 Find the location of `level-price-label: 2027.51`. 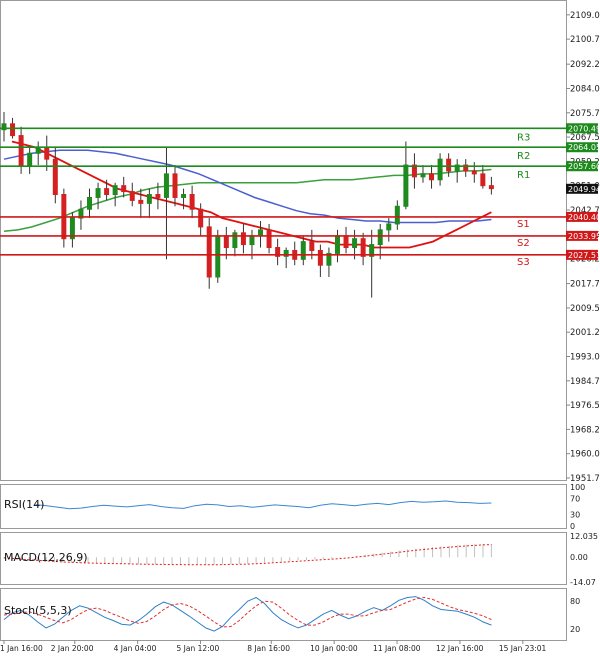

level-price-label: 2027.51 is located at coordinates (584, 255).